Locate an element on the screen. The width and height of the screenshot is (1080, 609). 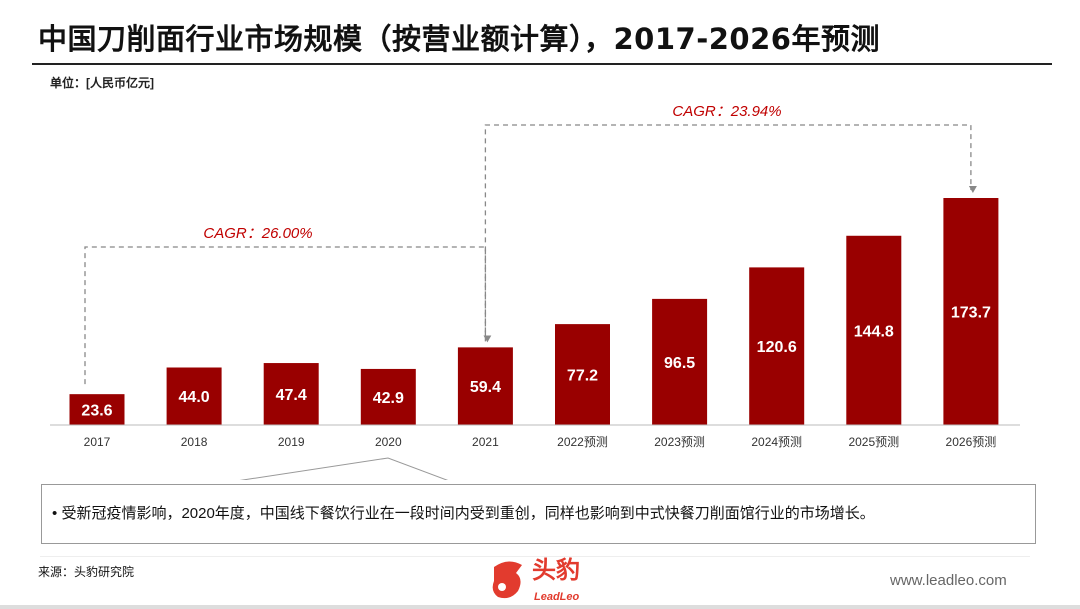
page-title: 中国刀削面行业市场规模（按营业额计算），2017-2026年预测 is located at coordinates (459, 39).